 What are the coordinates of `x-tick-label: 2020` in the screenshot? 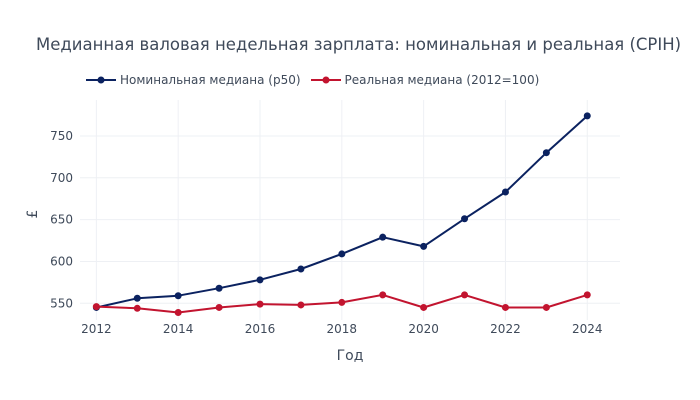 It's located at (423, 329).